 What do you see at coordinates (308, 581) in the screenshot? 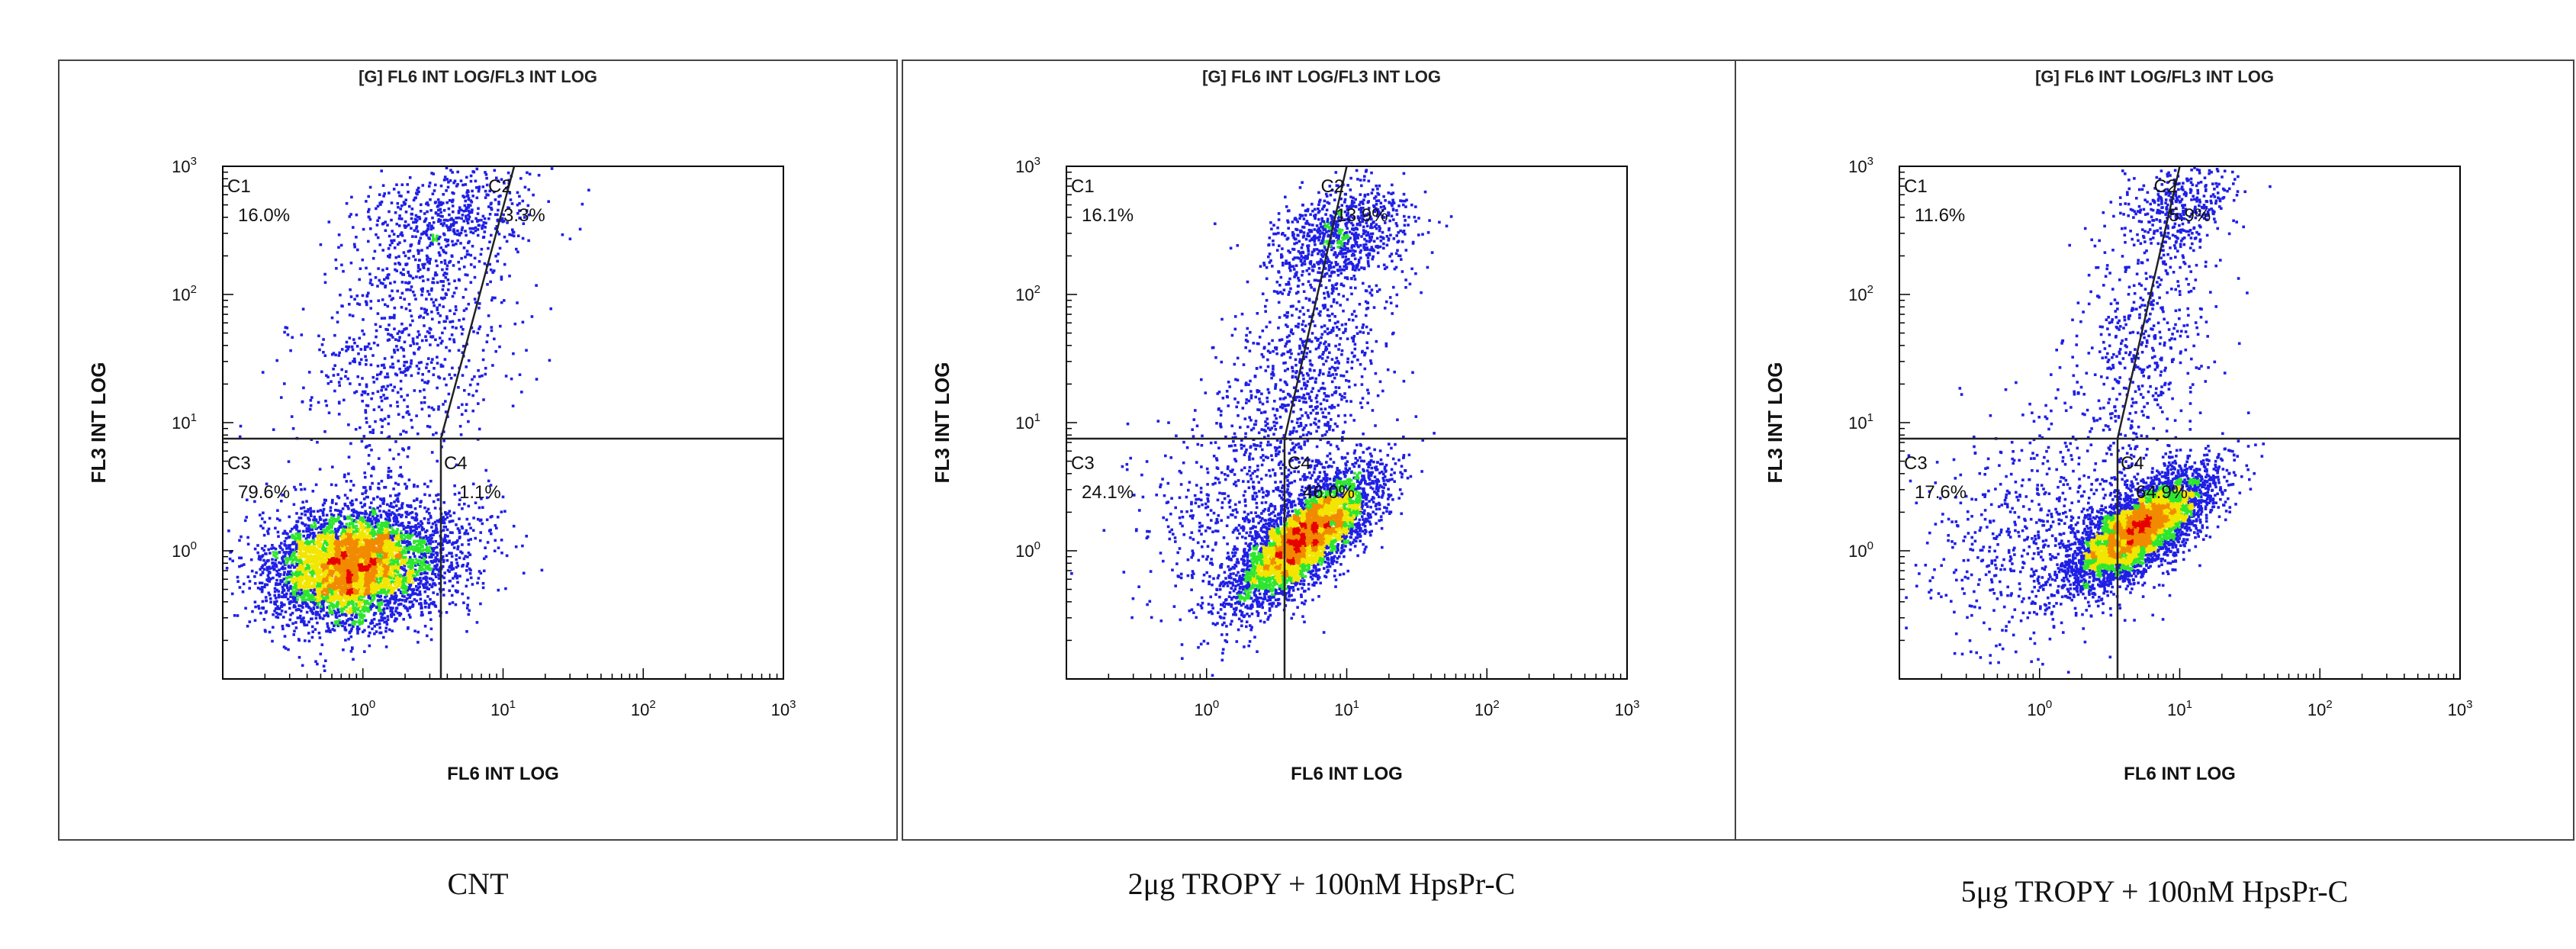
I see `data-point-1926` at bounding box center [308, 581].